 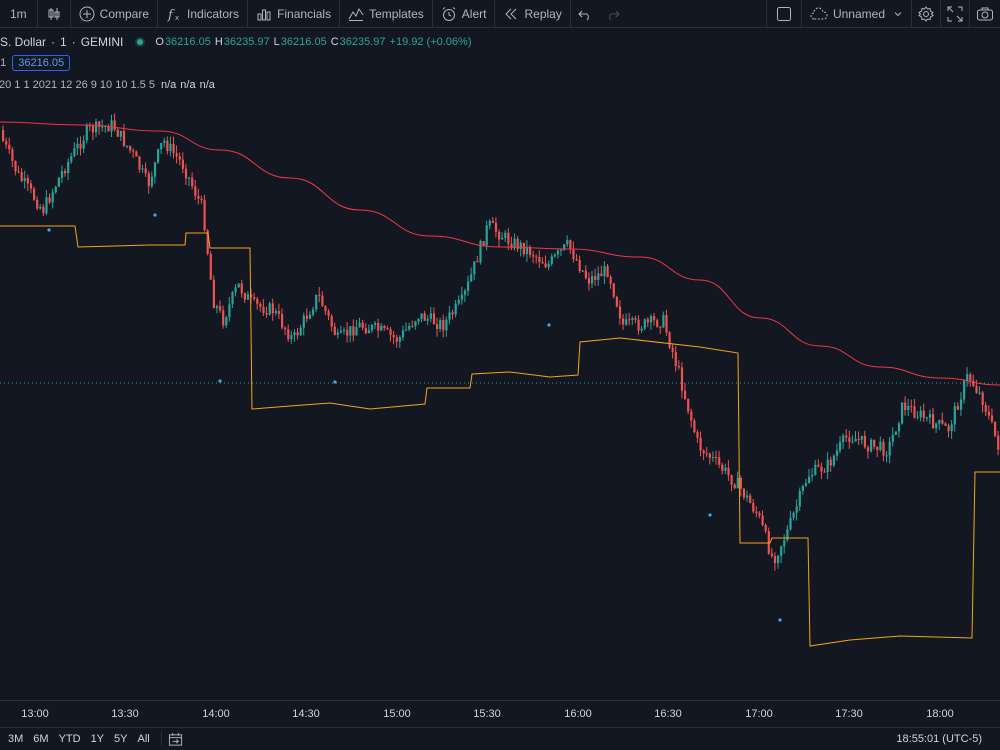 What do you see at coordinates (121, 739) in the screenshot?
I see `range-5y-button: 5Y` at bounding box center [121, 739].